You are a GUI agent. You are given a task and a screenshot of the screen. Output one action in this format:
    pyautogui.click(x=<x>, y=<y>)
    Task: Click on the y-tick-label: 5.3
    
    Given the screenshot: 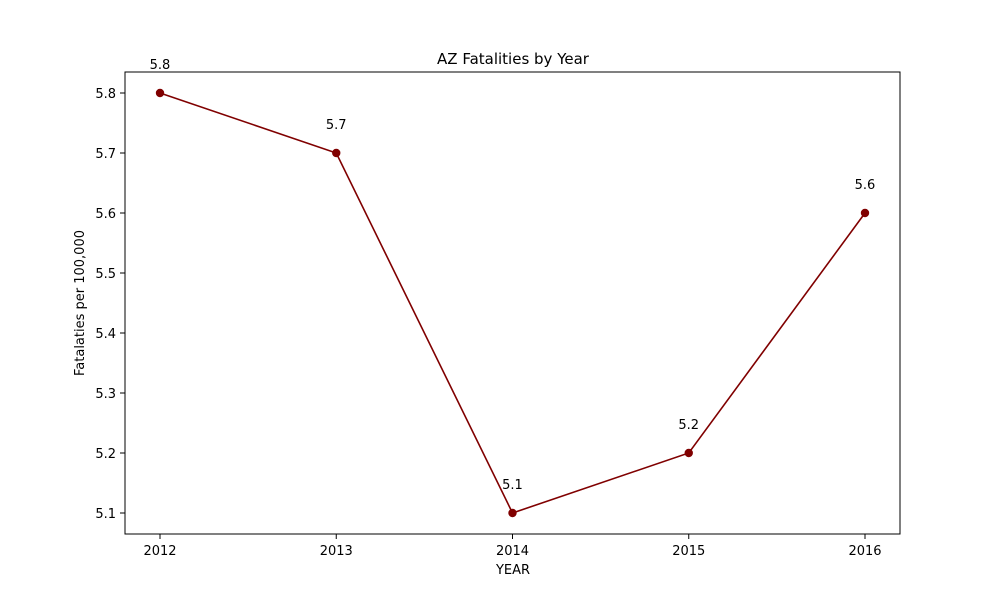 What is the action you would take?
    pyautogui.click(x=105, y=394)
    